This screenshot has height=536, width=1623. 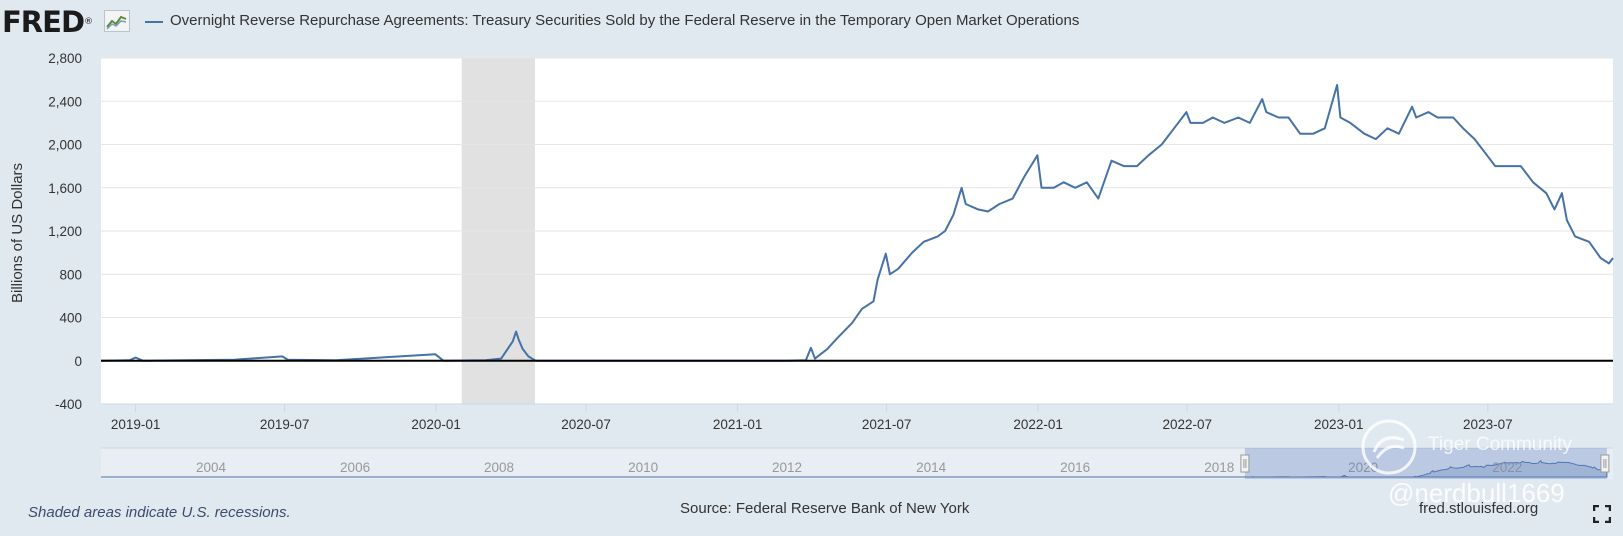 What do you see at coordinates (1038, 424) in the screenshot?
I see `x-tick-label: 2022-01` at bounding box center [1038, 424].